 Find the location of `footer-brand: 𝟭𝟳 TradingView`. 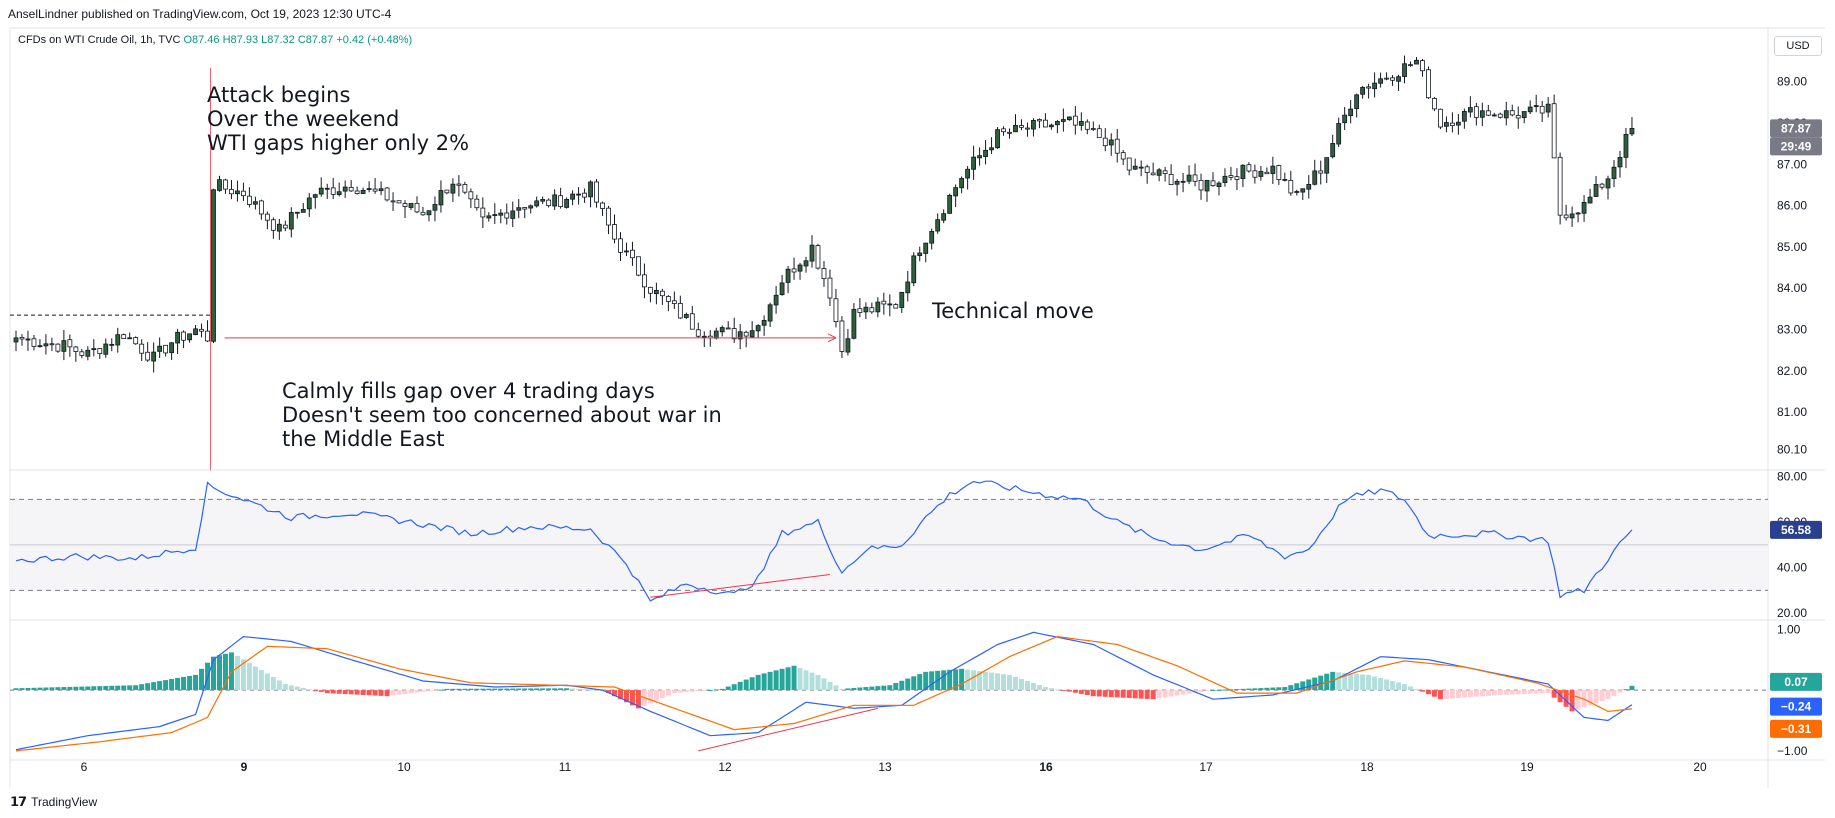

footer-brand: 𝟭𝟳 TradingView is located at coordinates (53, 802).